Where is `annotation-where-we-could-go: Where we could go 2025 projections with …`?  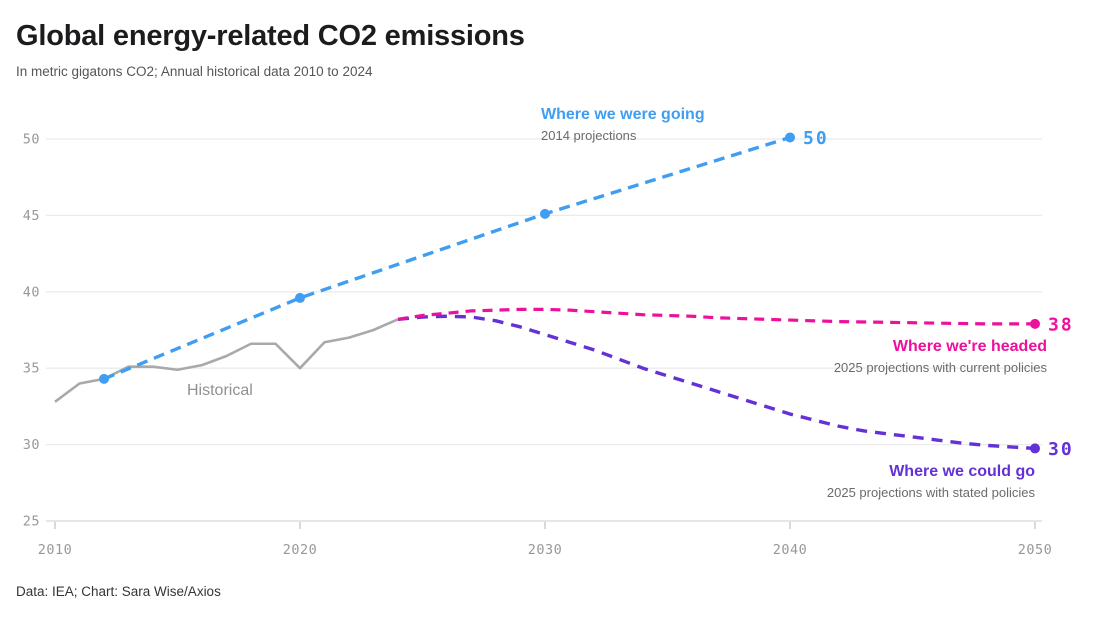
annotation-where-we-could-go: Where we could go 2025 projections with … is located at coordinates (931, 481).